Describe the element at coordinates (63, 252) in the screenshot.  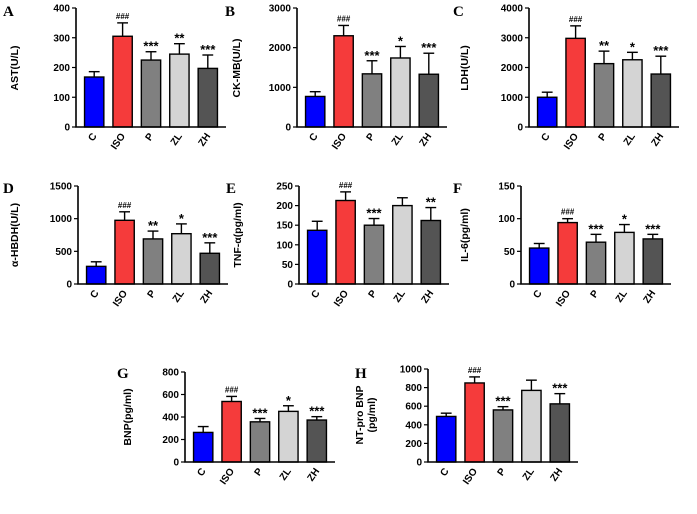
I see `y-tick-label: 500` at that location.